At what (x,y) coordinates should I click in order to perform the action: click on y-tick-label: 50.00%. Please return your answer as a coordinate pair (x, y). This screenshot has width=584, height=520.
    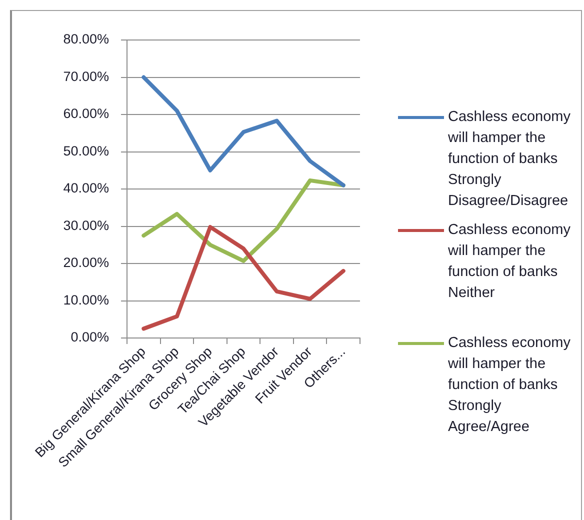
    Looking at the image, I should click on (86, 150).